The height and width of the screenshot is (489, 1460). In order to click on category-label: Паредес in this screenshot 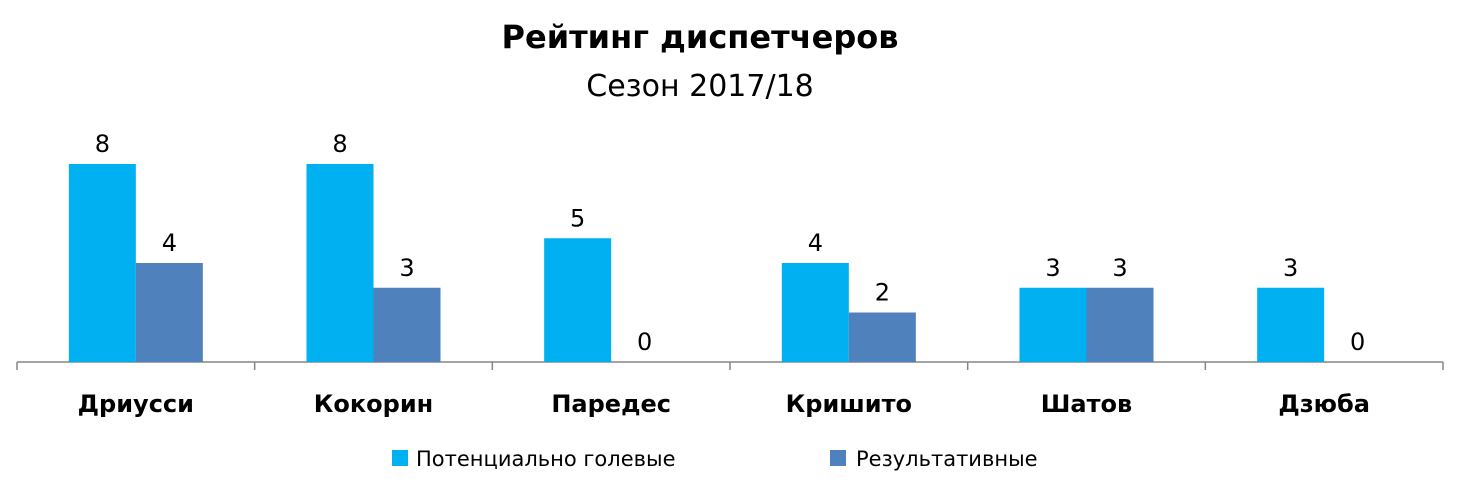, I will do `click(611, 404)`.